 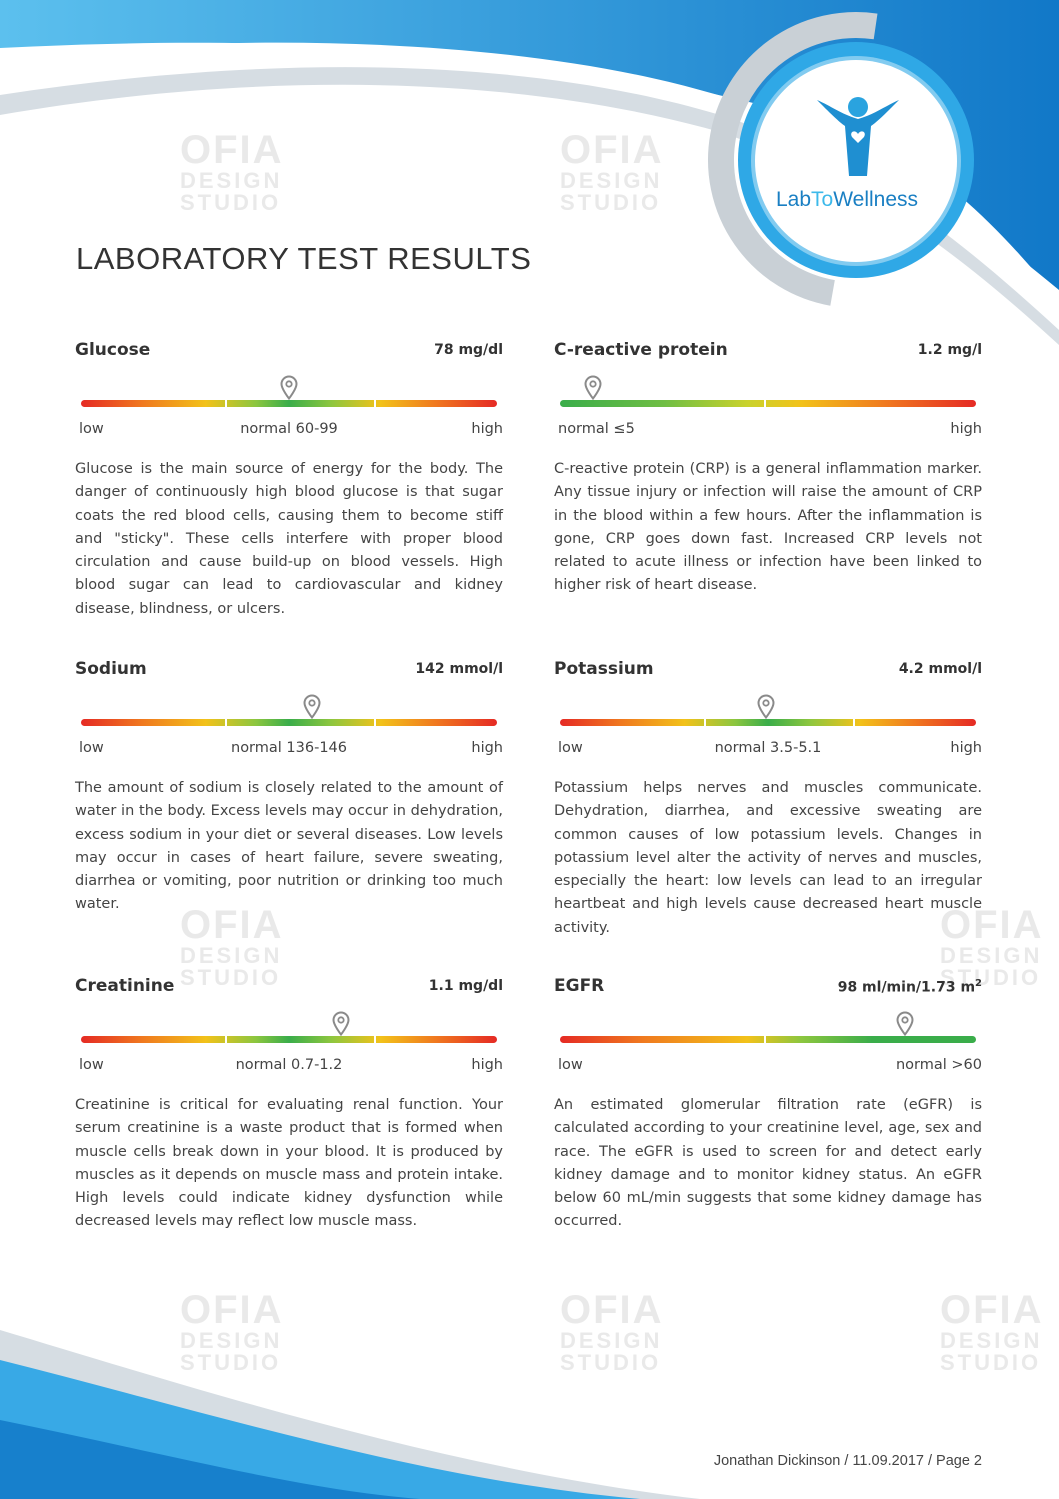 What do you see at coordinates (125, 986) in the screenshot?
I see `test-name: Creatinine` at bounding box center [125, 986].